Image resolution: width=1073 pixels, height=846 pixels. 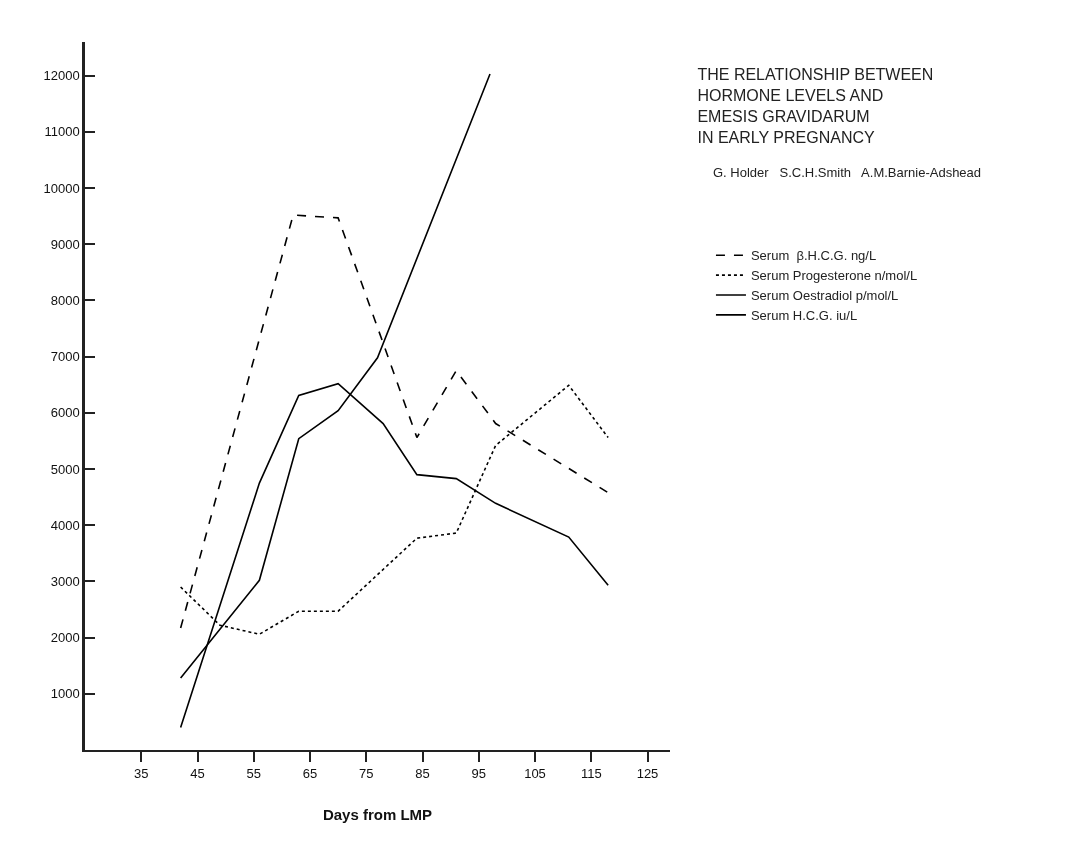 I want to click on legend-label: Serum Oestradiol p/mol/L, so click(x=824, y=296).